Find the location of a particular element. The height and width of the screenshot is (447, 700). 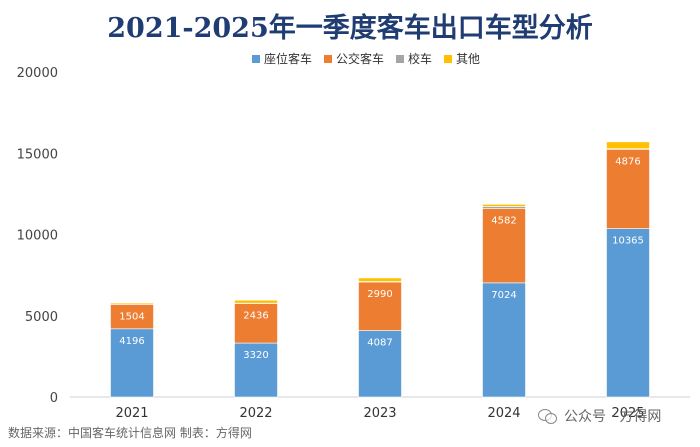

watermark-text: 公众号 · 方得网 is located at coordinates (613, 417).